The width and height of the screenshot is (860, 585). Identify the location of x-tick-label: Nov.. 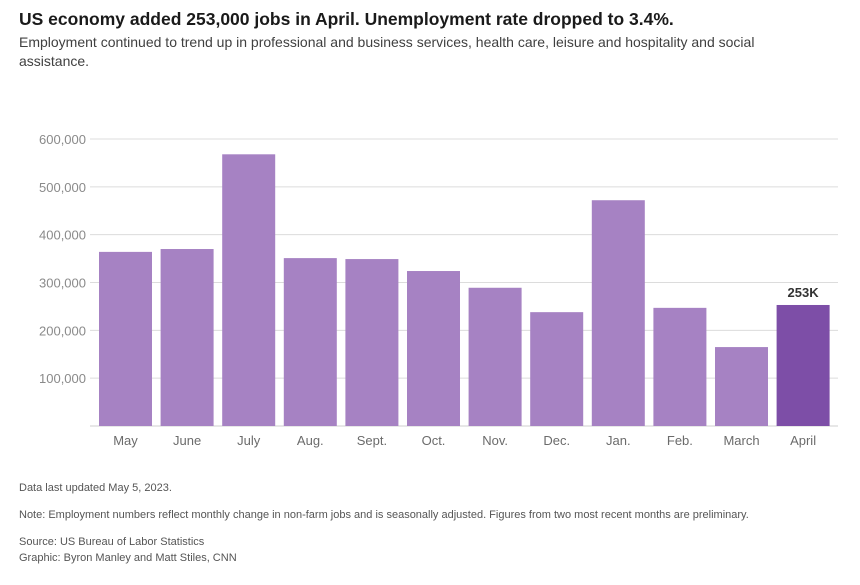
(495, 440).